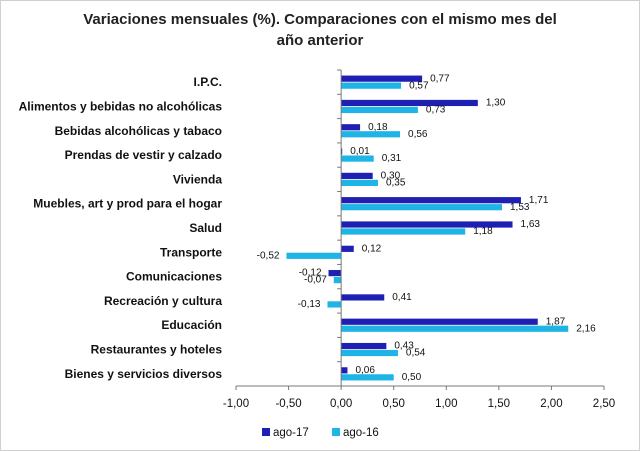  What do you see at coordinates (416, 353) in the screenshot?
I see `data-label: 0,54` at bounding box center [416, 353].